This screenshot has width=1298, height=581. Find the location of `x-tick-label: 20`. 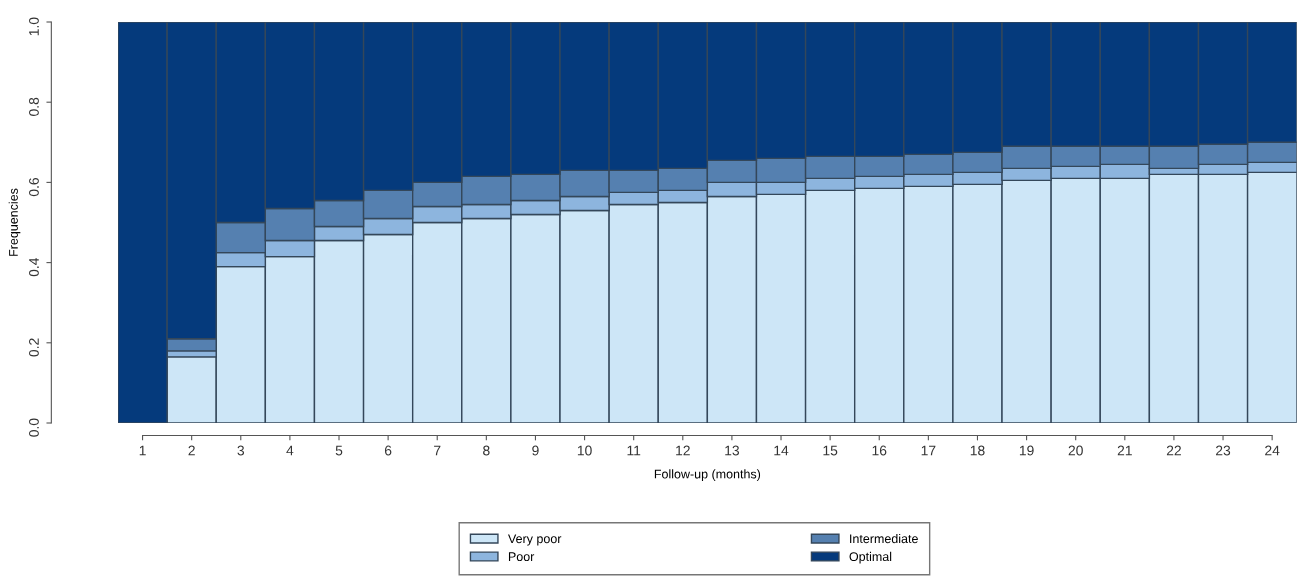

x-tick-label: 20 is located at coordinates (1075, 450).